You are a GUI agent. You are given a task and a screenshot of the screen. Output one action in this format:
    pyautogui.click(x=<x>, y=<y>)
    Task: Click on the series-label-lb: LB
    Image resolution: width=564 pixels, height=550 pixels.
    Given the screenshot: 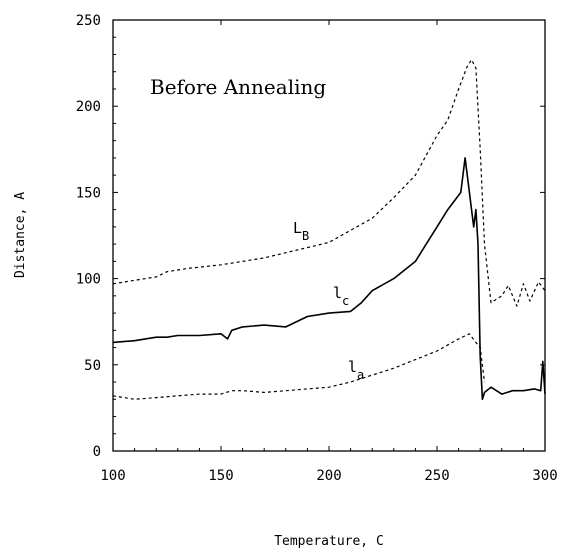 What is the action you would take?
    pyautogui.click(x=301, y=231)
    